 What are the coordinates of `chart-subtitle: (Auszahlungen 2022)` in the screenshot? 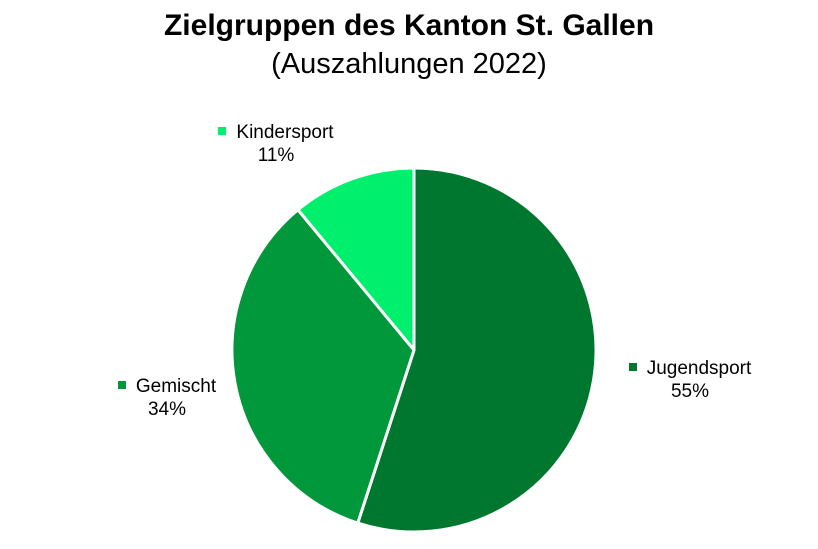 It's located at (409, 64).